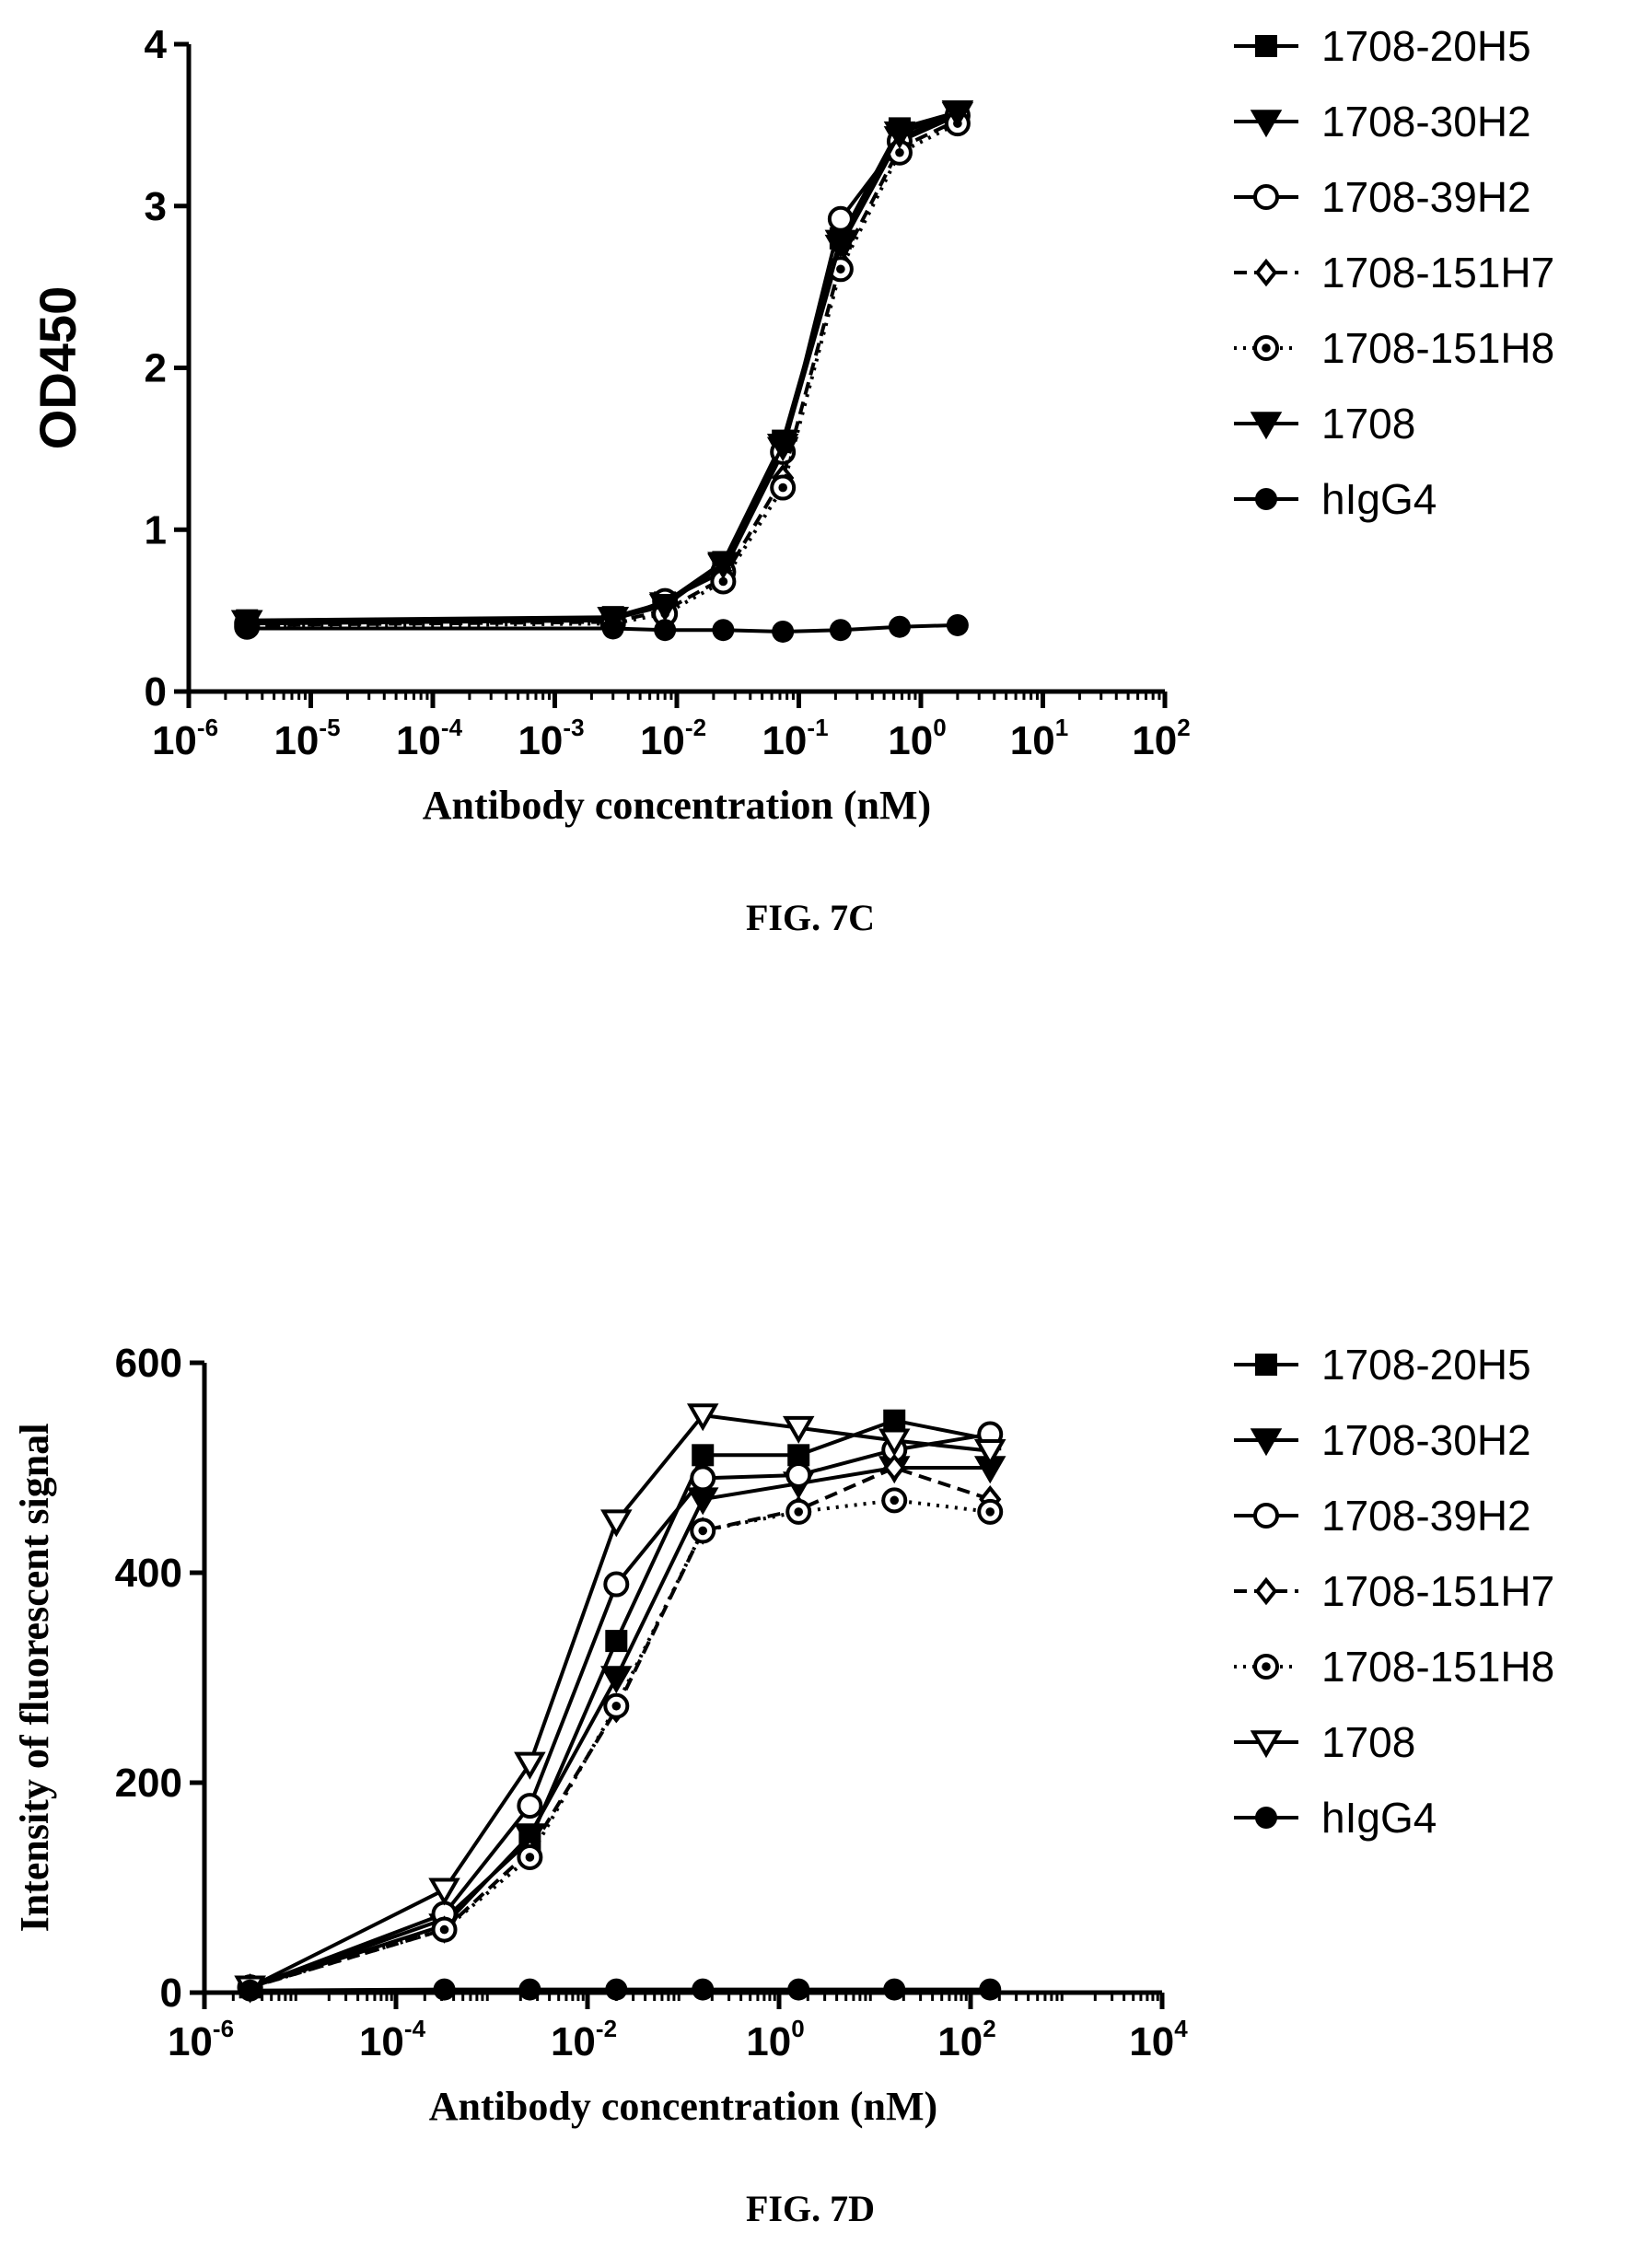 This screenshot has width=1652, height=2267. What do you see at coordinates (917, 738) in the screenshot?
I see `x-tick-label: 10⁰` at bounding box center [917, 738].